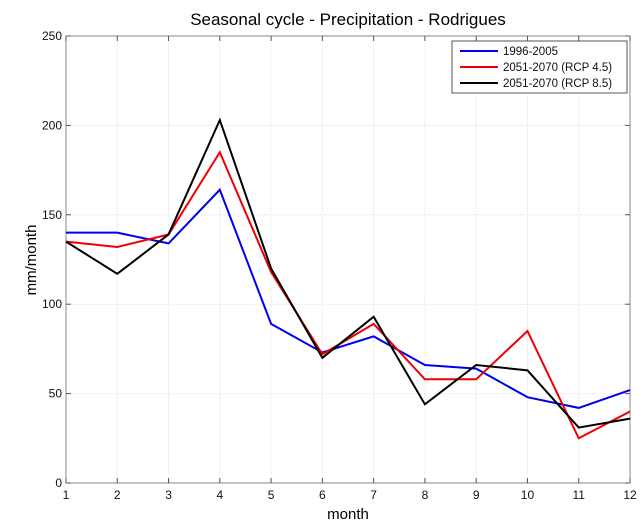  What do you see at coordinates (630, 495) in the screenshot?
I see `x-tick-label: 12` at bounding box center [630, 495].